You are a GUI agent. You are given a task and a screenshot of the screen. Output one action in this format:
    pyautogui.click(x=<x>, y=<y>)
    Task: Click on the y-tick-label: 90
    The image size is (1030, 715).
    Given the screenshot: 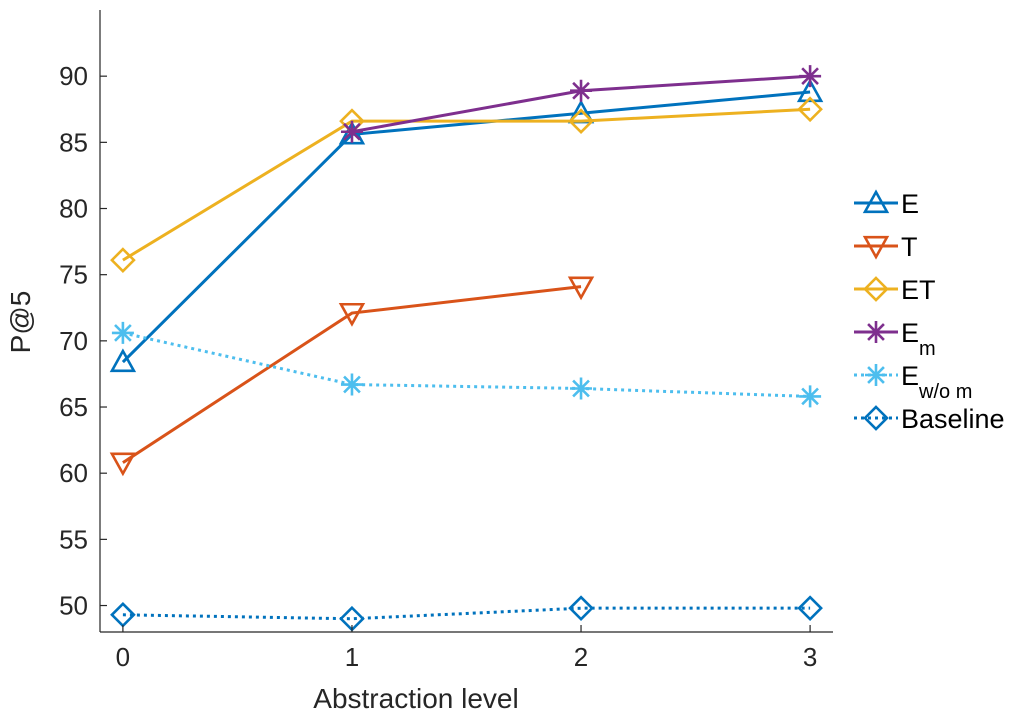 What is the action you would take?
    pyautogui.click(x=73, y=76)
    